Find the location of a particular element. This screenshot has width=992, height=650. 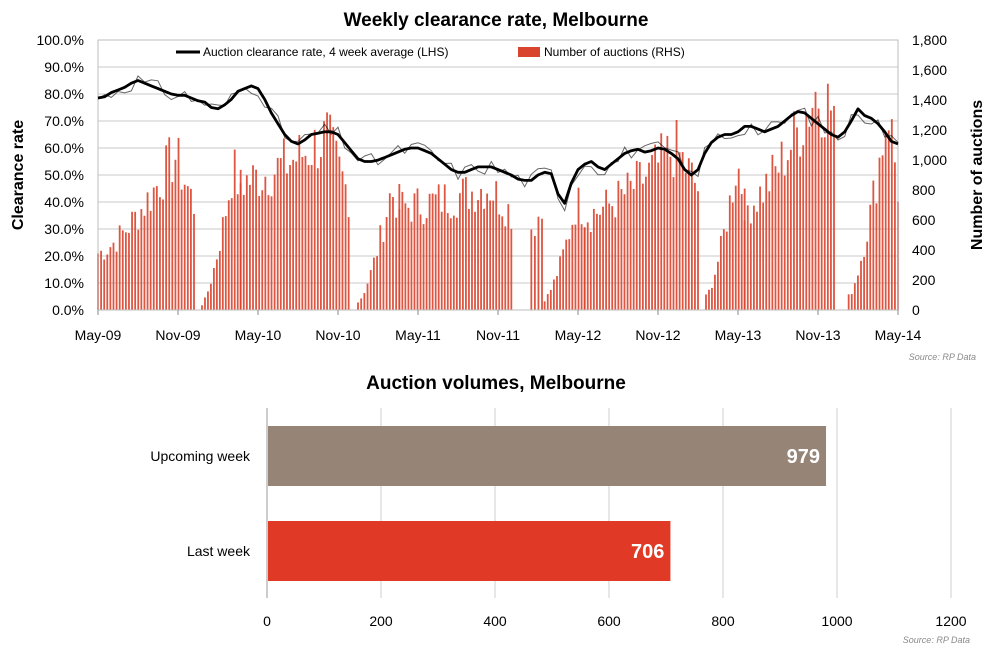

volume-bars: 979 706 is located at coordinates (547, 503).